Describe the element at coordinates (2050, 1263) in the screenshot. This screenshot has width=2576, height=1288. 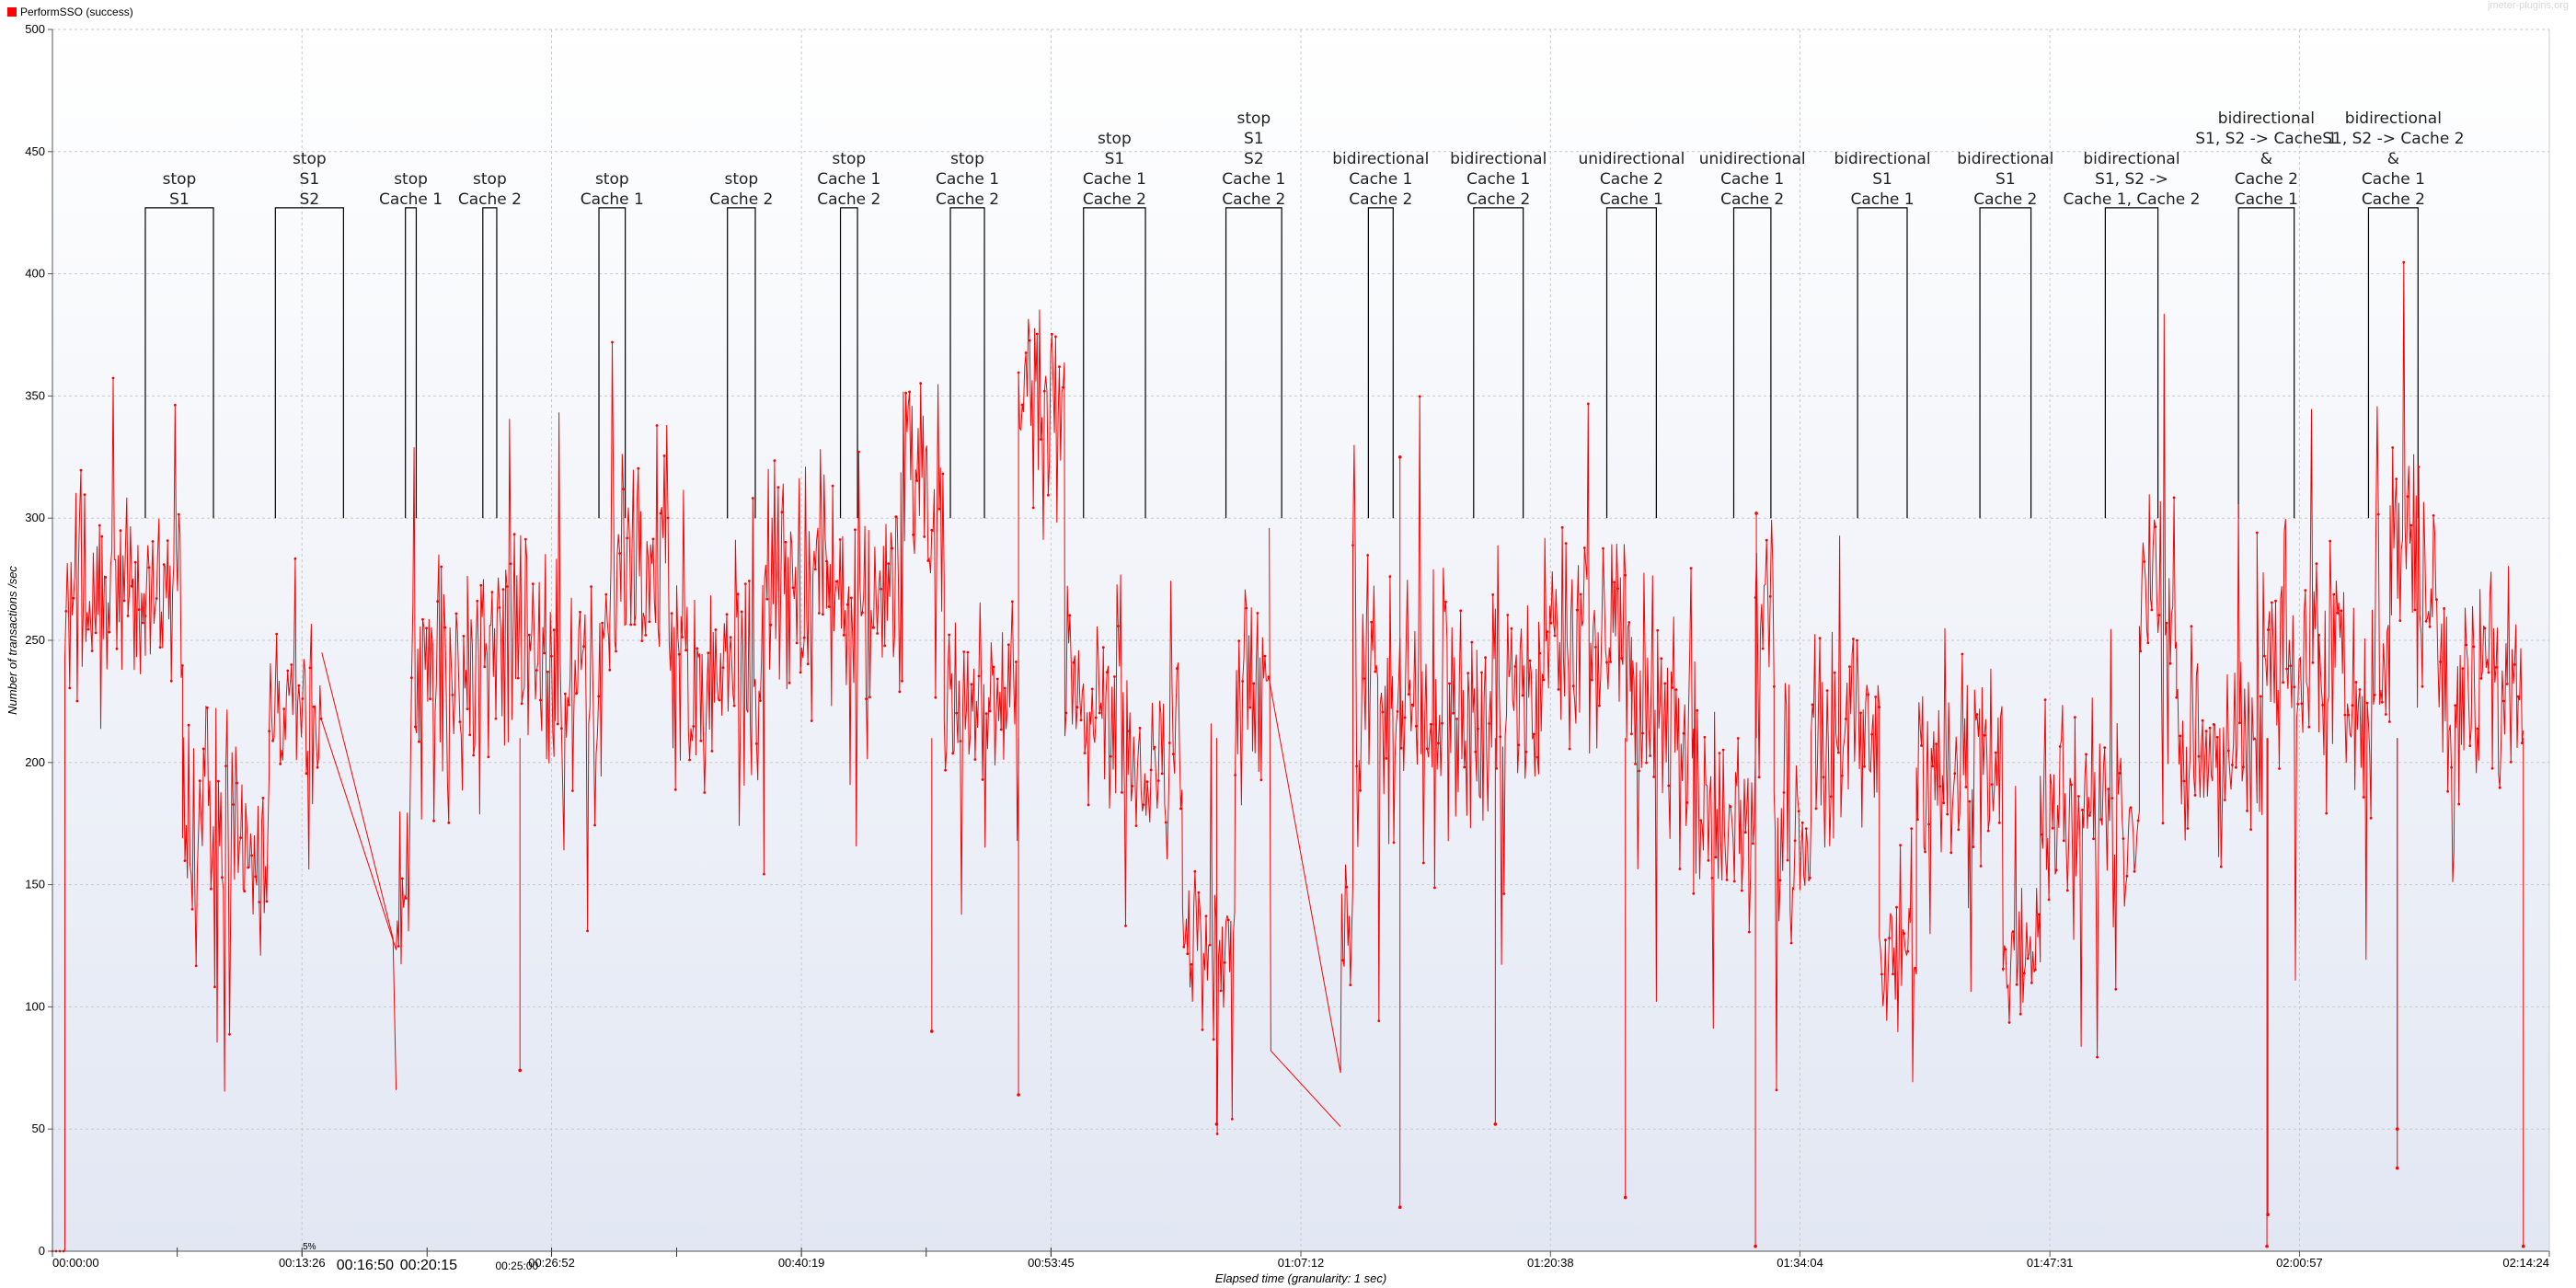
I see `x-tick-label: 01:47:31` at that location.